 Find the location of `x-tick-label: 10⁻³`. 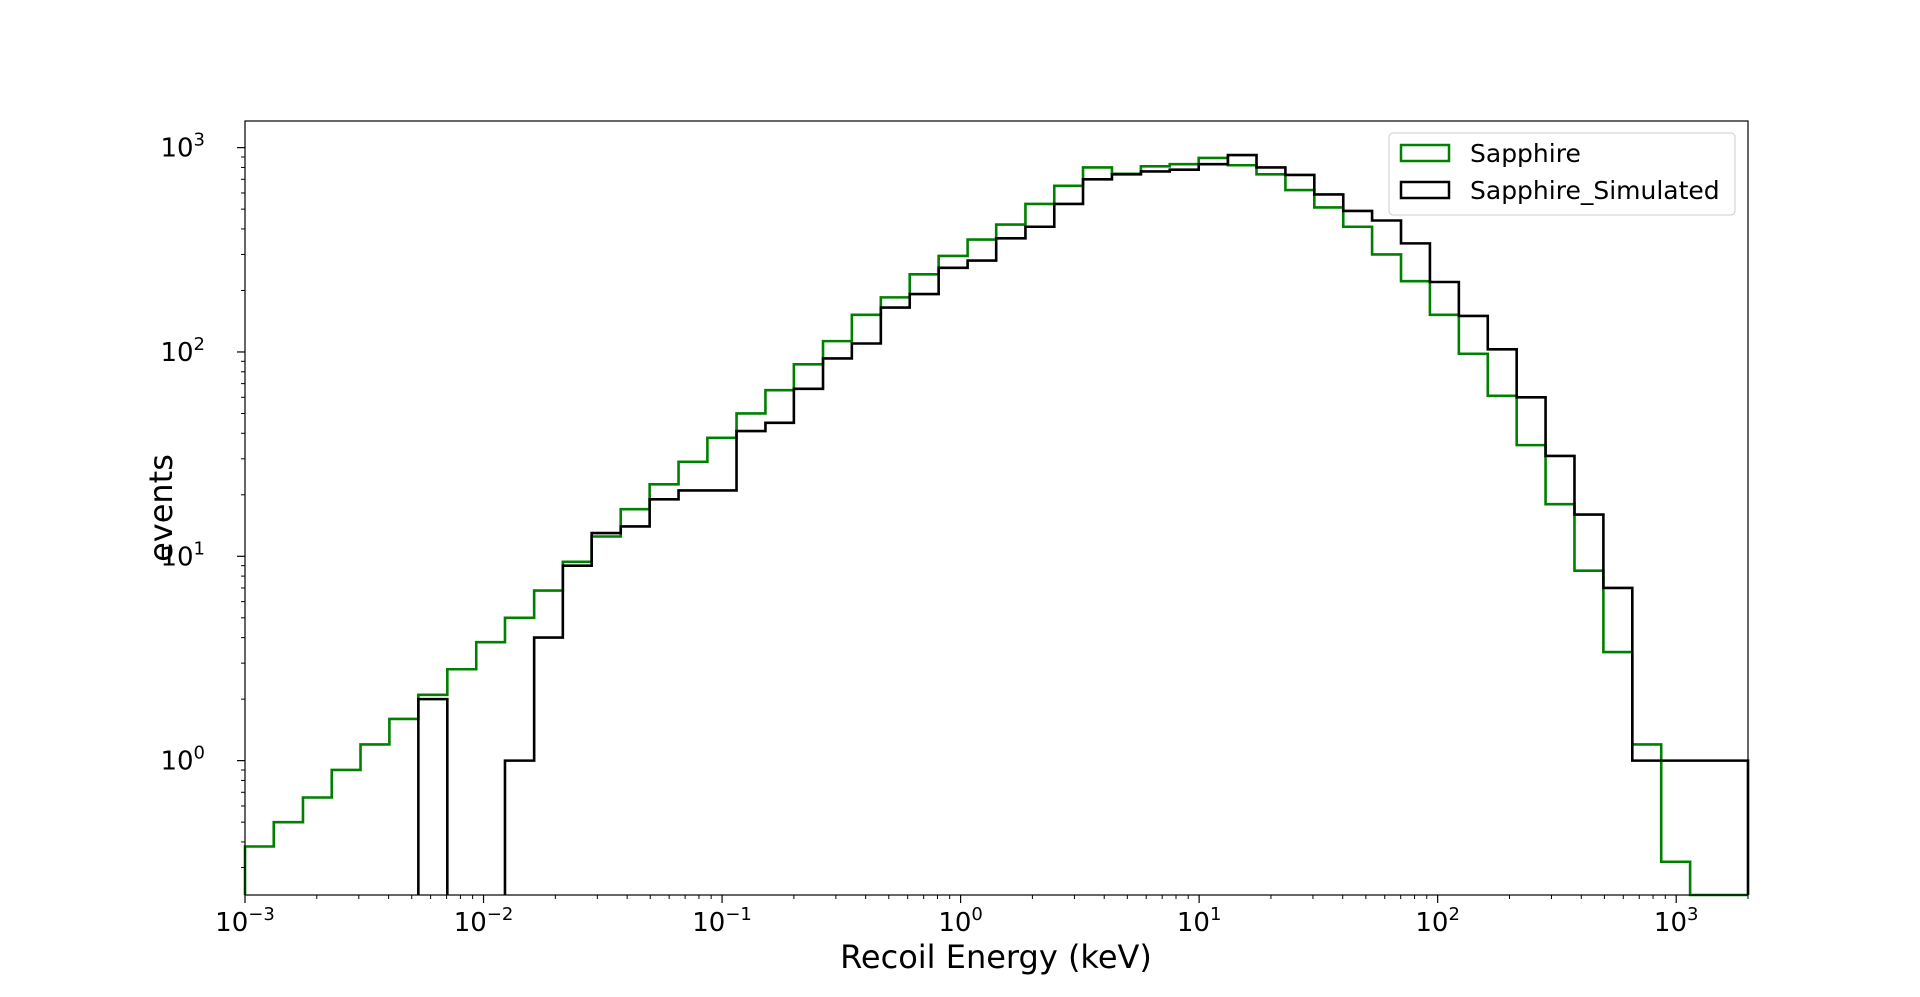

x-tick-label: 10⁻³ is located at coordinates (245, 921).